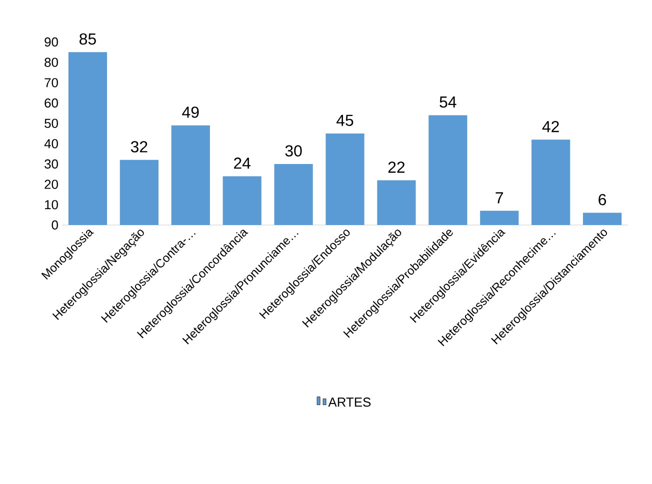 Image resolution: width=652 pixels, height=484 pixels. What do you see at coordinates (293, 150) in the screenshot?
I see `data-label: 30` at bounding box center [293, 150].